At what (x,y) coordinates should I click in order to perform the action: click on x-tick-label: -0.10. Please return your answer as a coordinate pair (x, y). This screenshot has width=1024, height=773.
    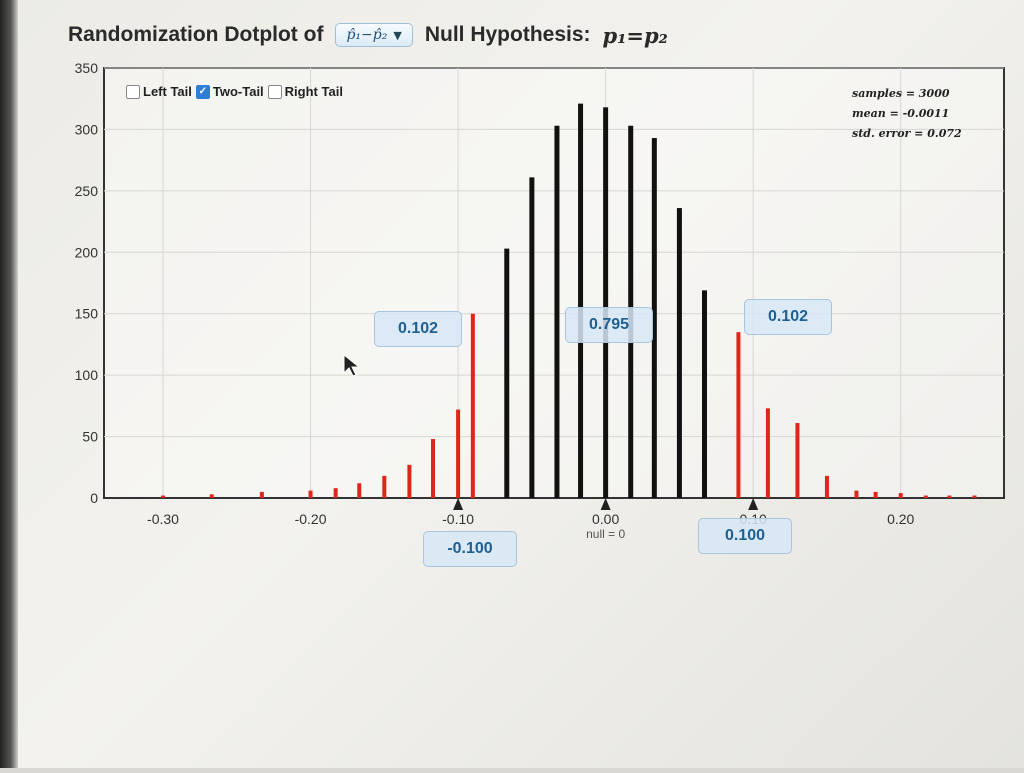
    Looking at the image, I should click on (458, 519).